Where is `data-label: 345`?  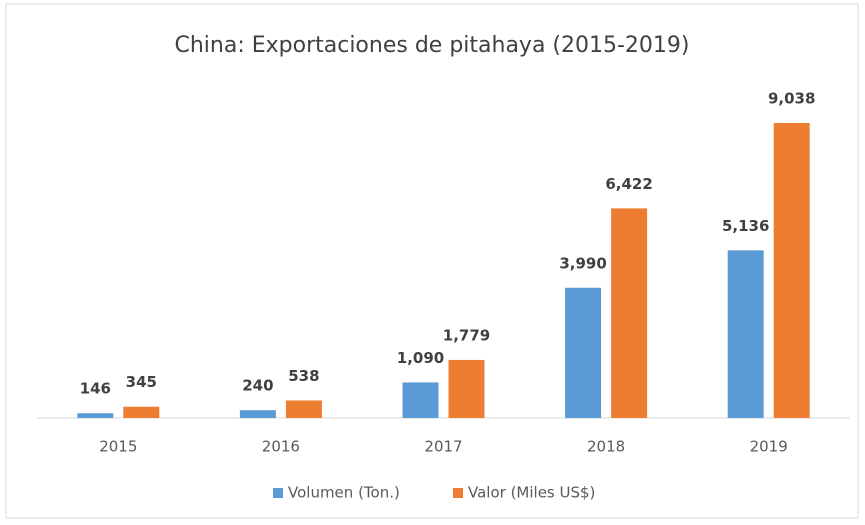
data-label: 345 is located at coordinates (141, 382).